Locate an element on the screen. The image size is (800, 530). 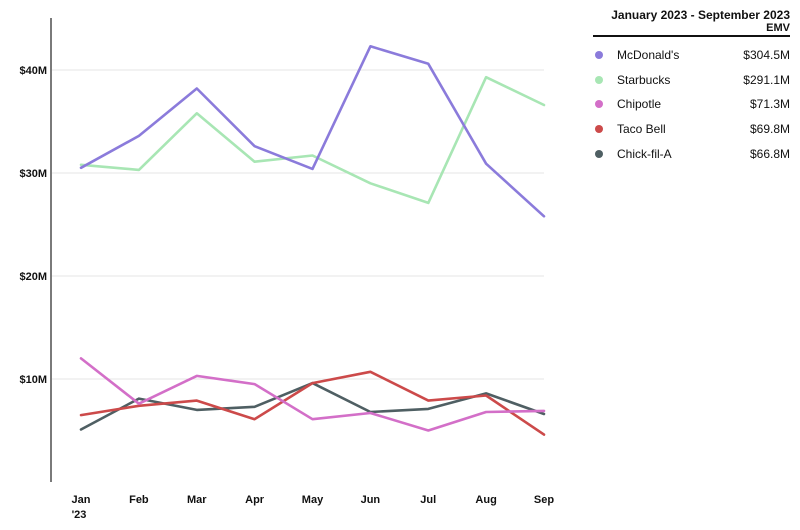
x-tick-label: Sep is located at coordinates (544, 500).